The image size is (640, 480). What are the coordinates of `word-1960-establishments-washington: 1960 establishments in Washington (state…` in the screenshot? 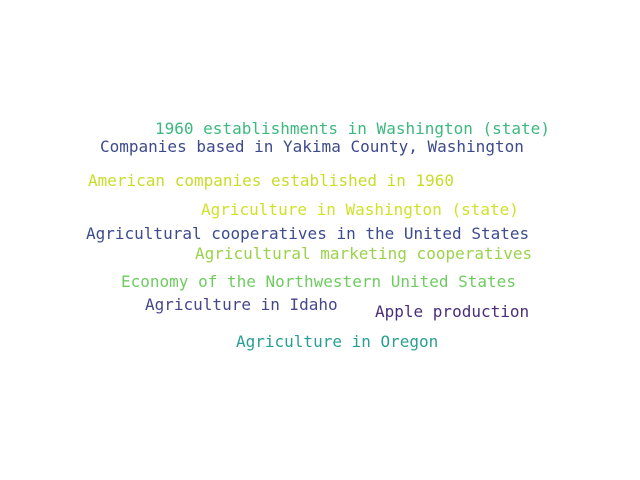 It's located at (352, 128).